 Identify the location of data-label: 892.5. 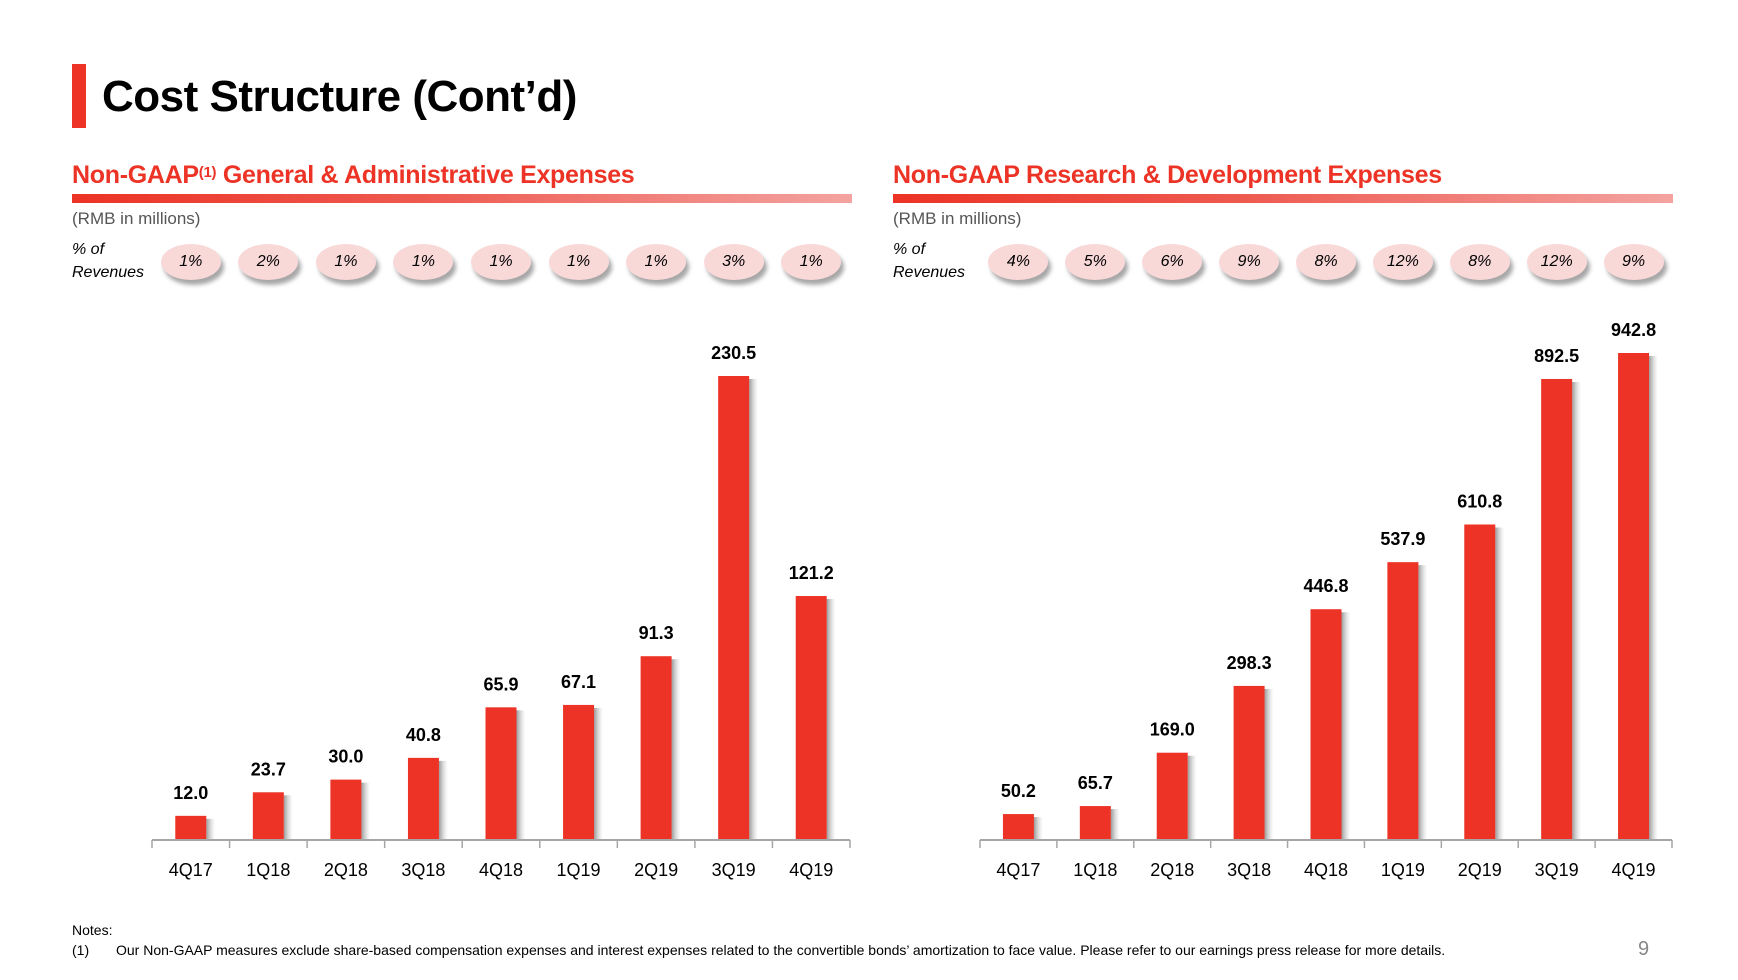
(1556, 356).